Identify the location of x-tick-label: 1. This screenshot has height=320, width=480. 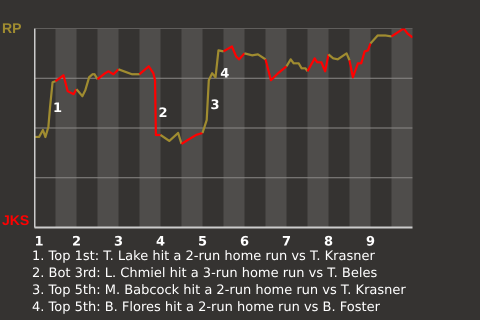
(39, 242).